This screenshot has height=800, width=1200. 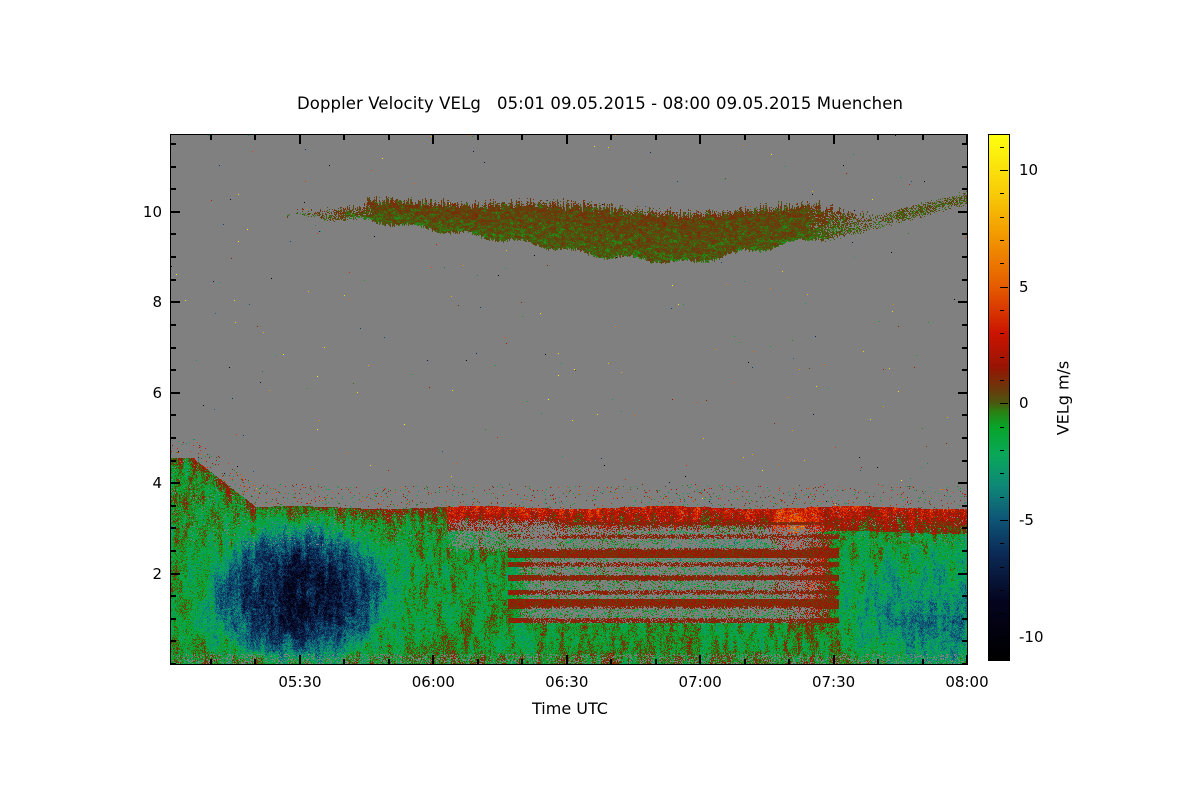 What do you see at coordinates (567, 682) in the screenshot?
I see `x-tick-label: 06:30` at bounding box center [567, 682].